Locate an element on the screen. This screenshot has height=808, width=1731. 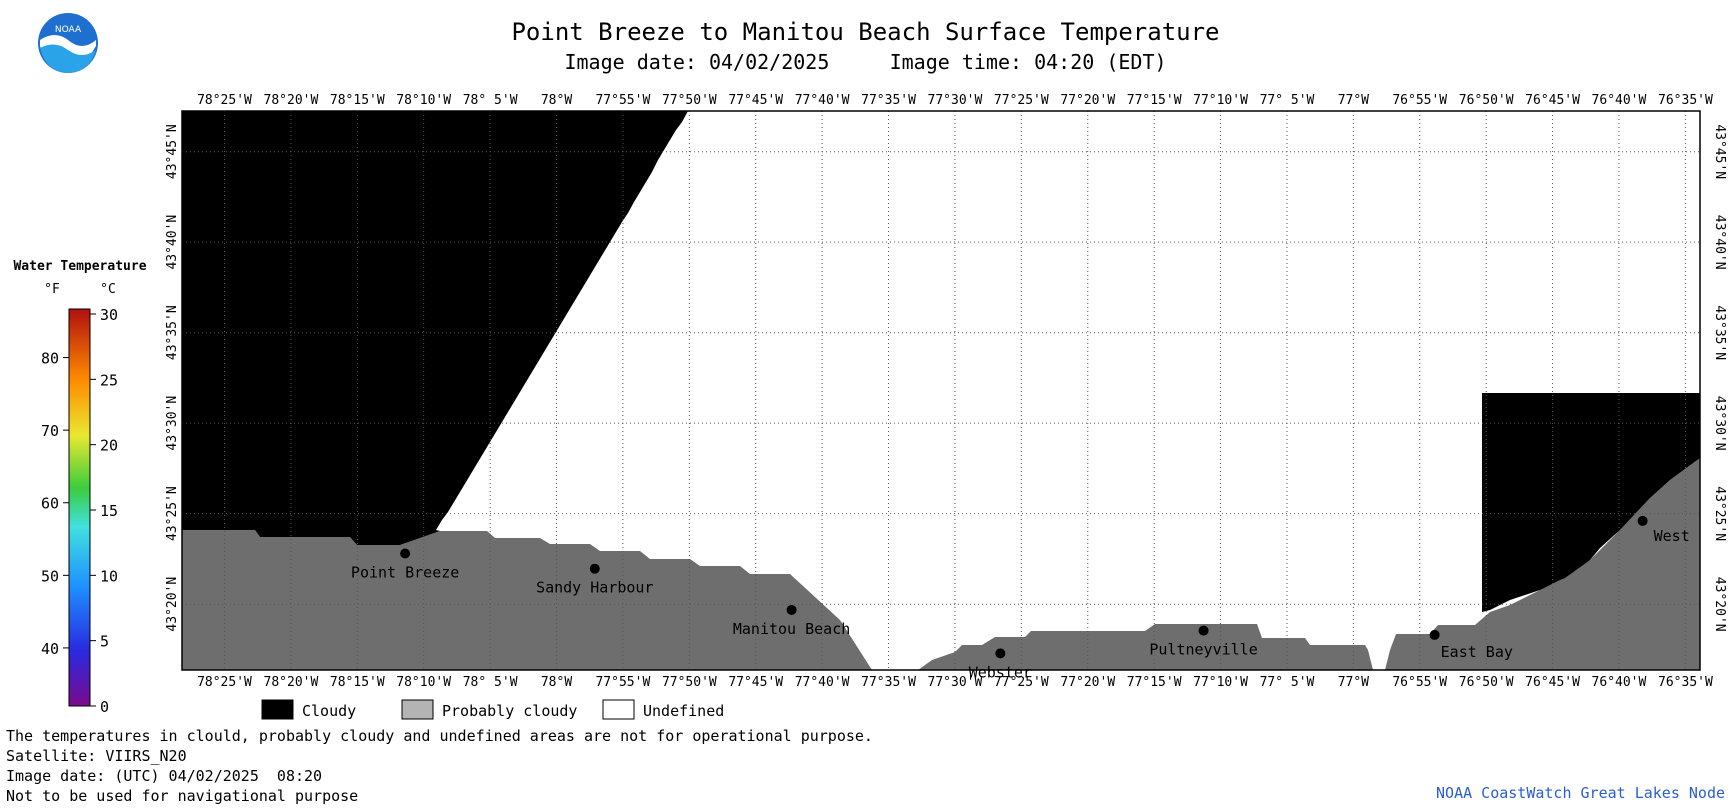
lon-label-bottom: 78°25'W is located at coordinates (224, 682).